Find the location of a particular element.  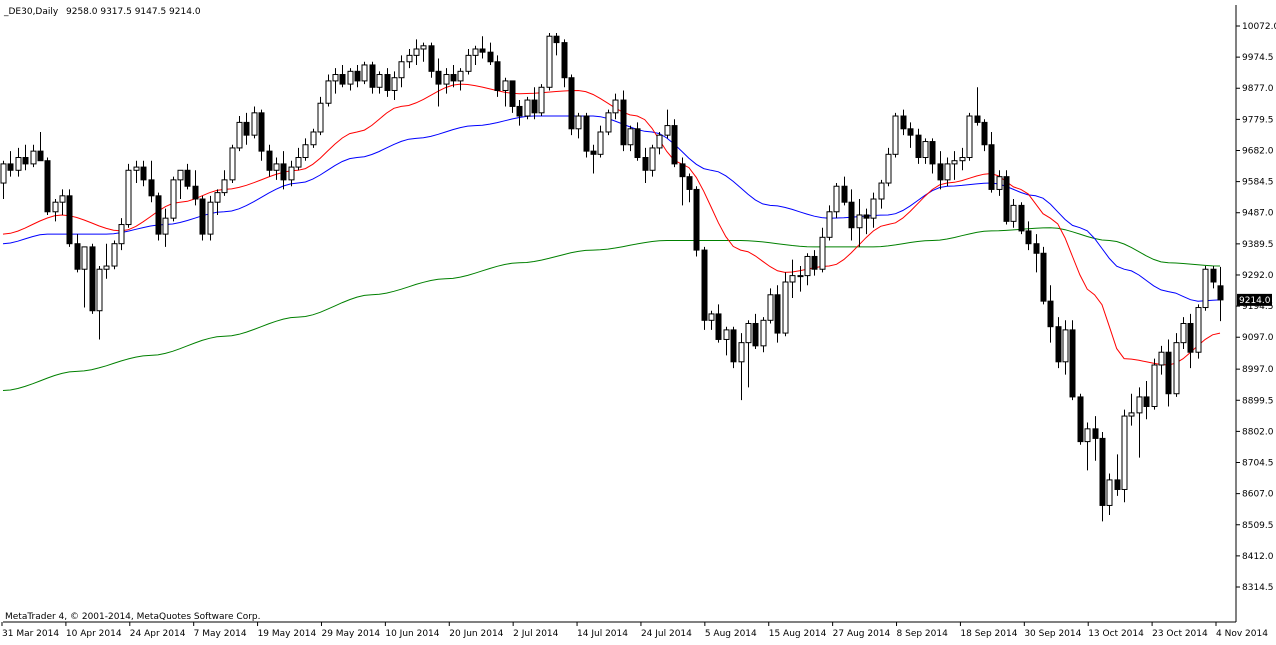

price-tick-label: 9877.0 is located at coordinates (1258, 89).